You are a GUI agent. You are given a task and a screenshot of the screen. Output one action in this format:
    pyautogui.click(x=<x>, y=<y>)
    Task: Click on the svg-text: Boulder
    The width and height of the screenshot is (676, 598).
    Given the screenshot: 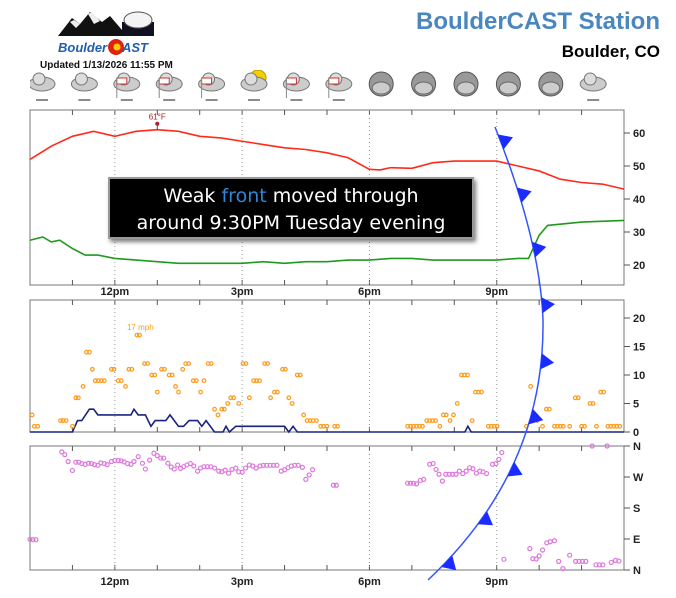 What is the action you would take?
    pyautogui.click(x=83, y=47)
    